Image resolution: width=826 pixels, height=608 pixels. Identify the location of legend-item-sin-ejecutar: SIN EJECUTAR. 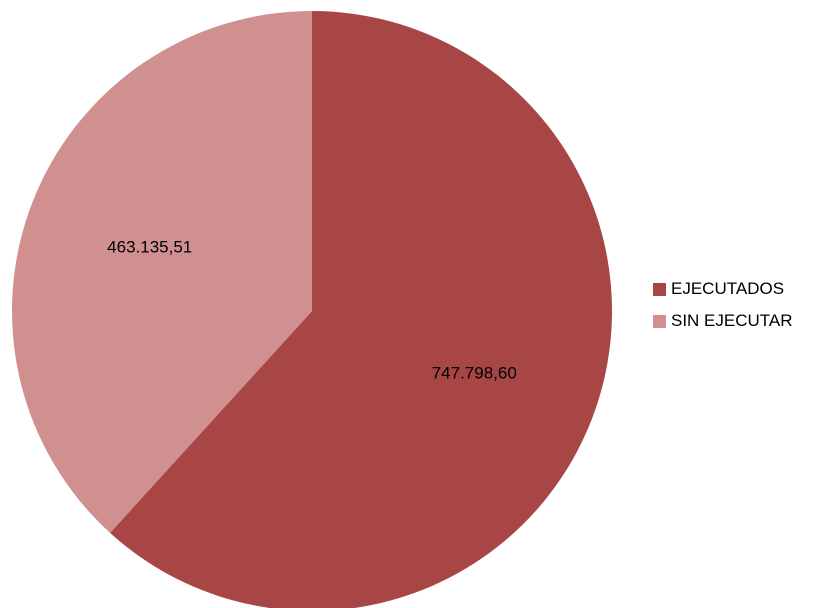
(723, 321).